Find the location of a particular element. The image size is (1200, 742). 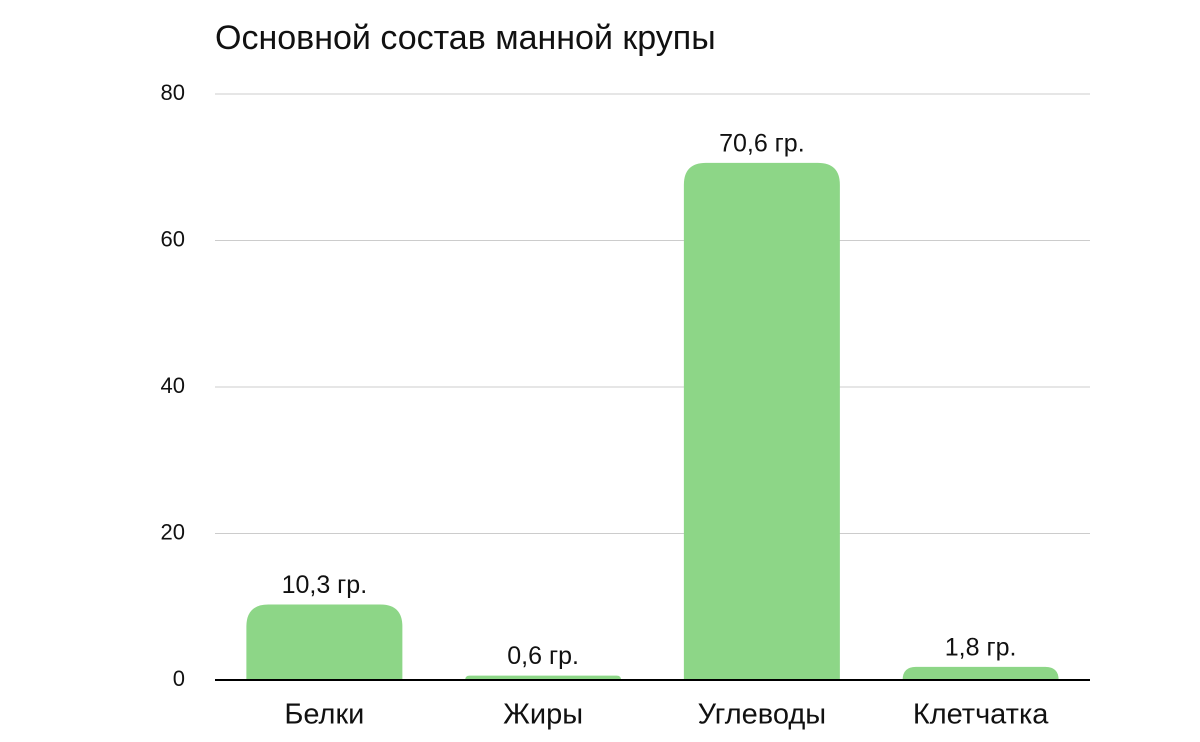

x-tick-label: Углеводы is located at coordinates (762, 715).